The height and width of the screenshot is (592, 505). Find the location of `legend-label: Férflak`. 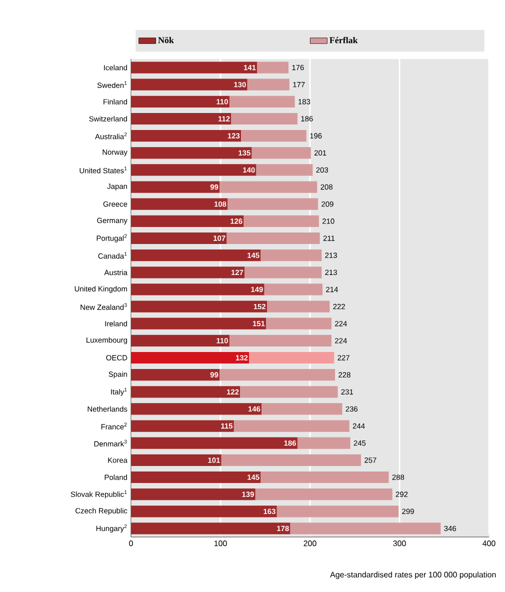

legend-label: Férflak is located at coordinates (344, 40).